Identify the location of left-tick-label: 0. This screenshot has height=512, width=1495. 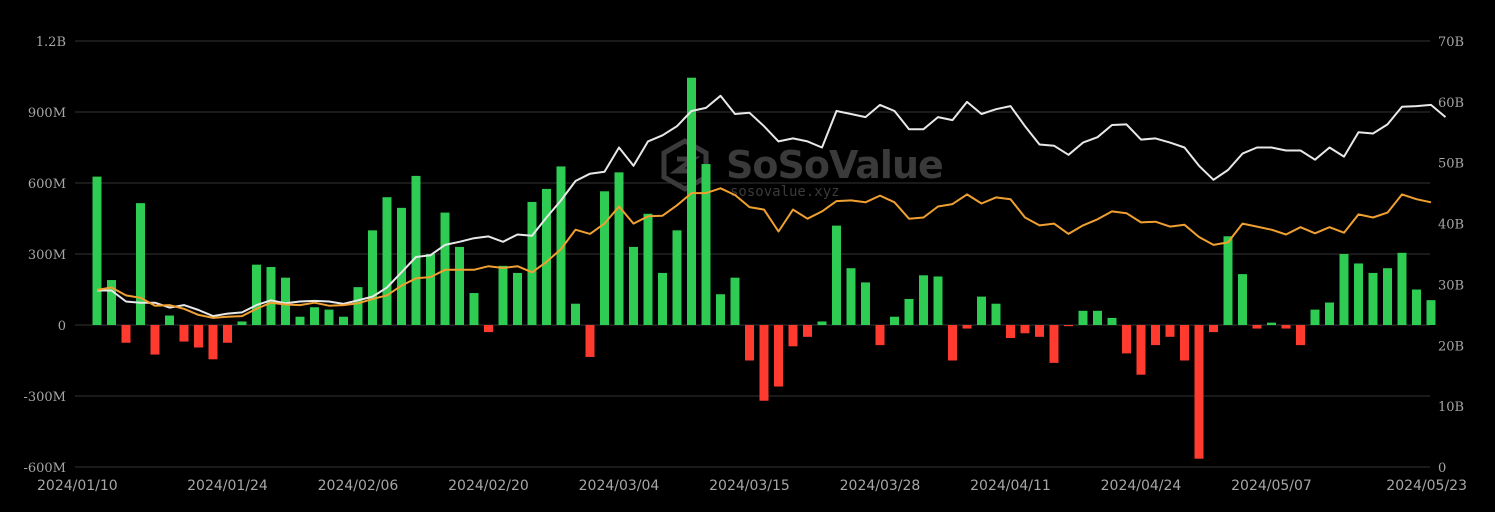
(62, 326).